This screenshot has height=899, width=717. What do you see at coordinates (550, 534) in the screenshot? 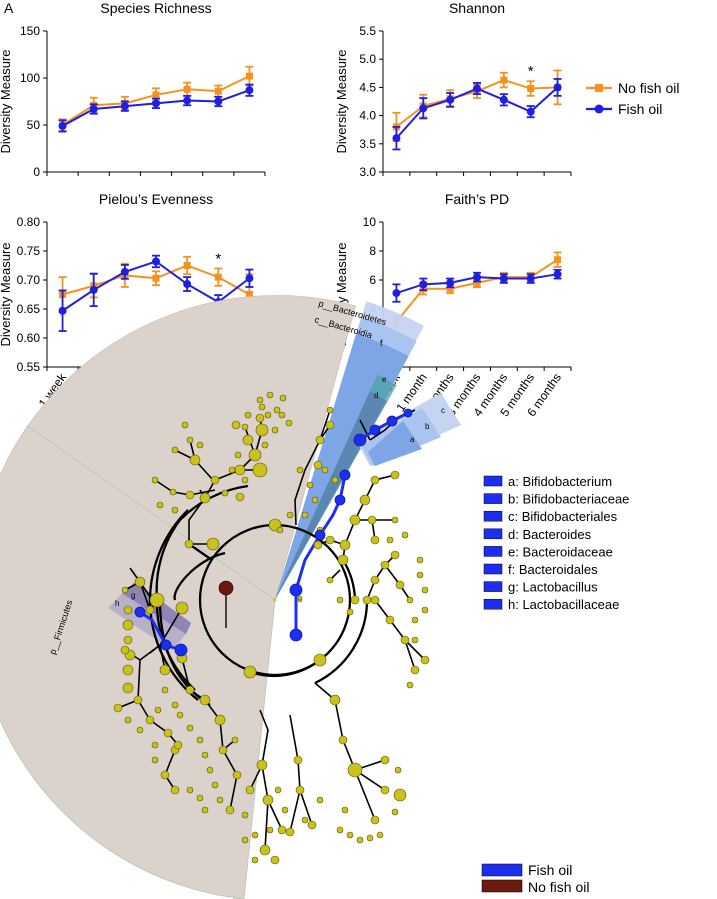
I see `taxa-label: d: Bacteroides` at bounding box center [550, 534].